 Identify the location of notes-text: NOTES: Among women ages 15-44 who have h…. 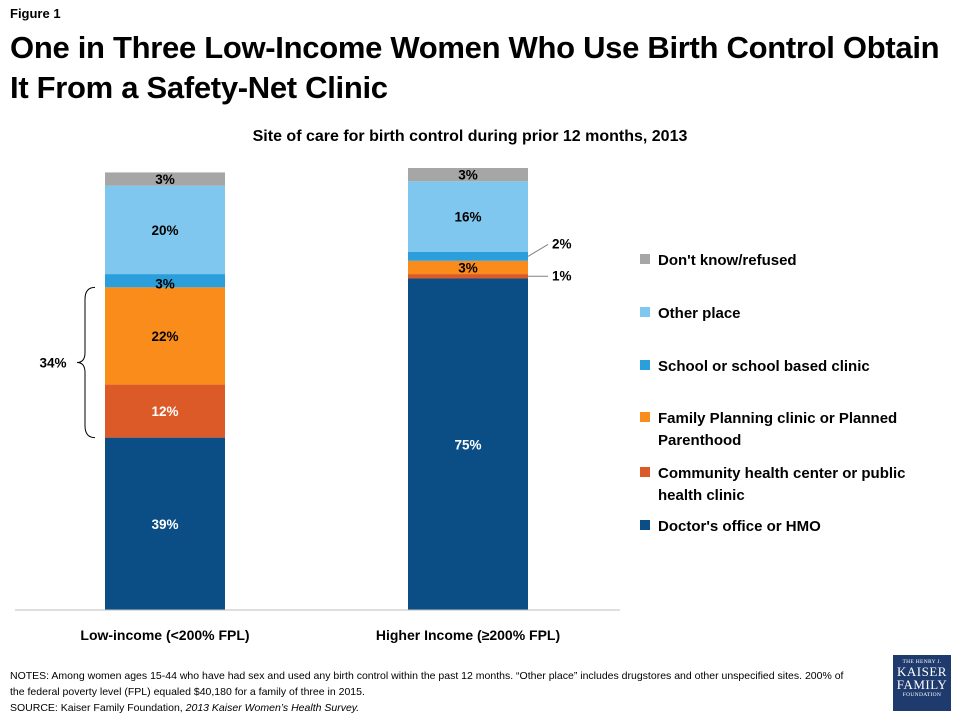
(427, 684).